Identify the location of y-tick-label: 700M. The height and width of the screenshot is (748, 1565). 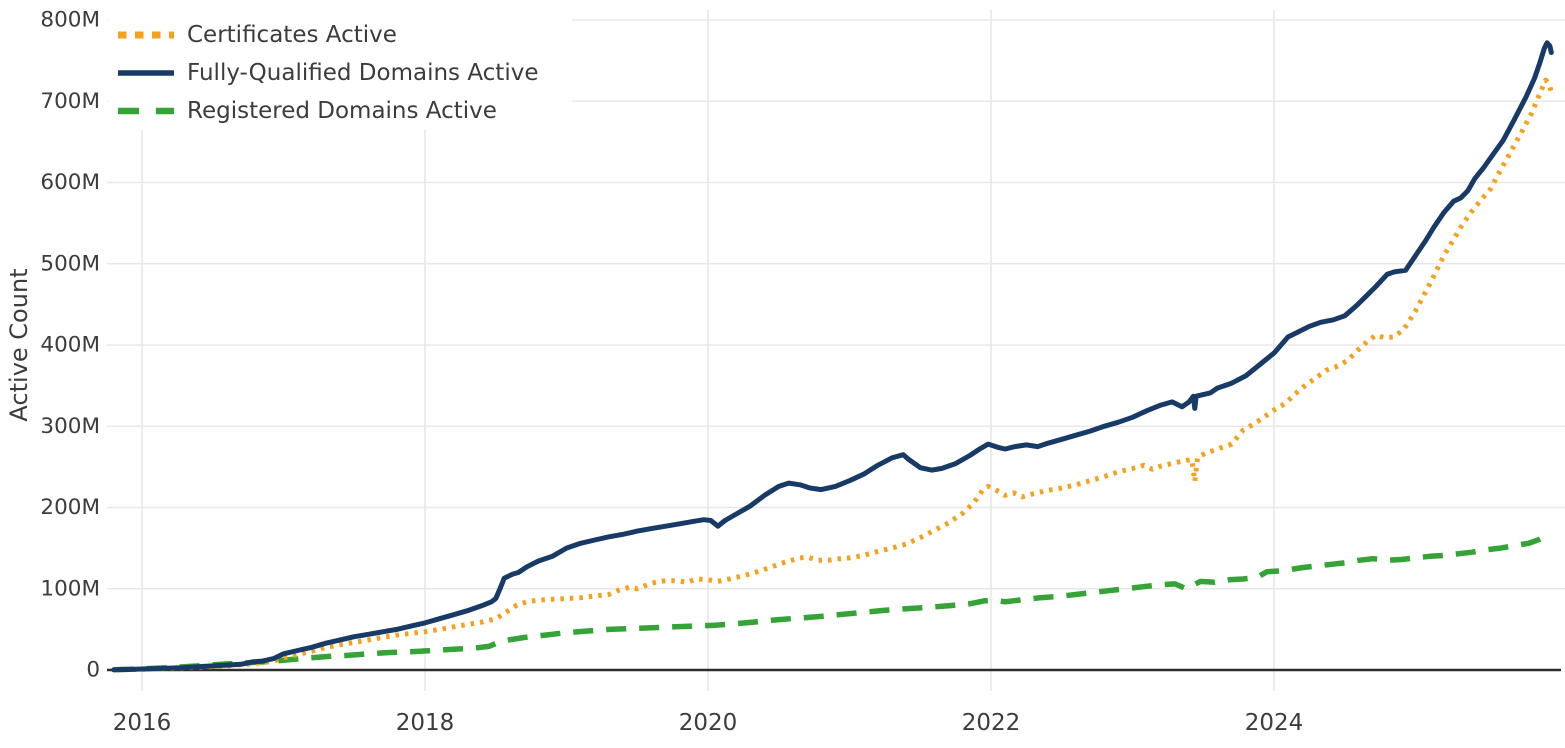
(70, 101).